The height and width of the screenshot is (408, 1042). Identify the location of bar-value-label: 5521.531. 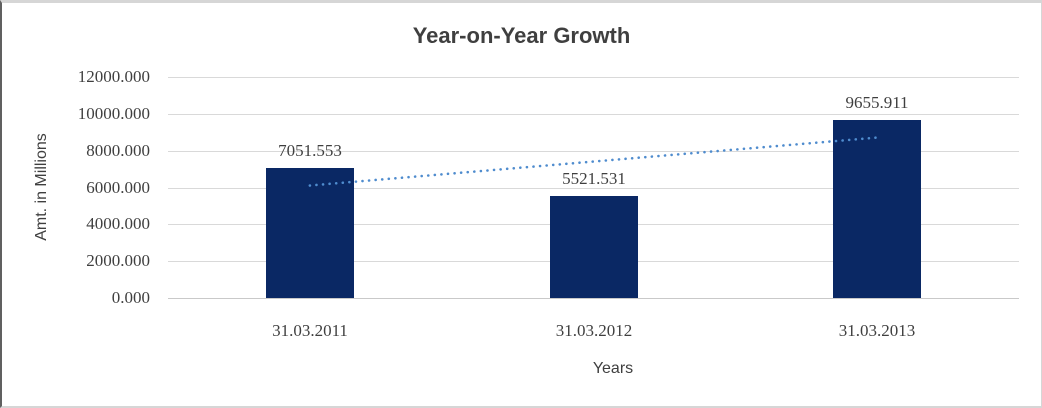
(594, 178).